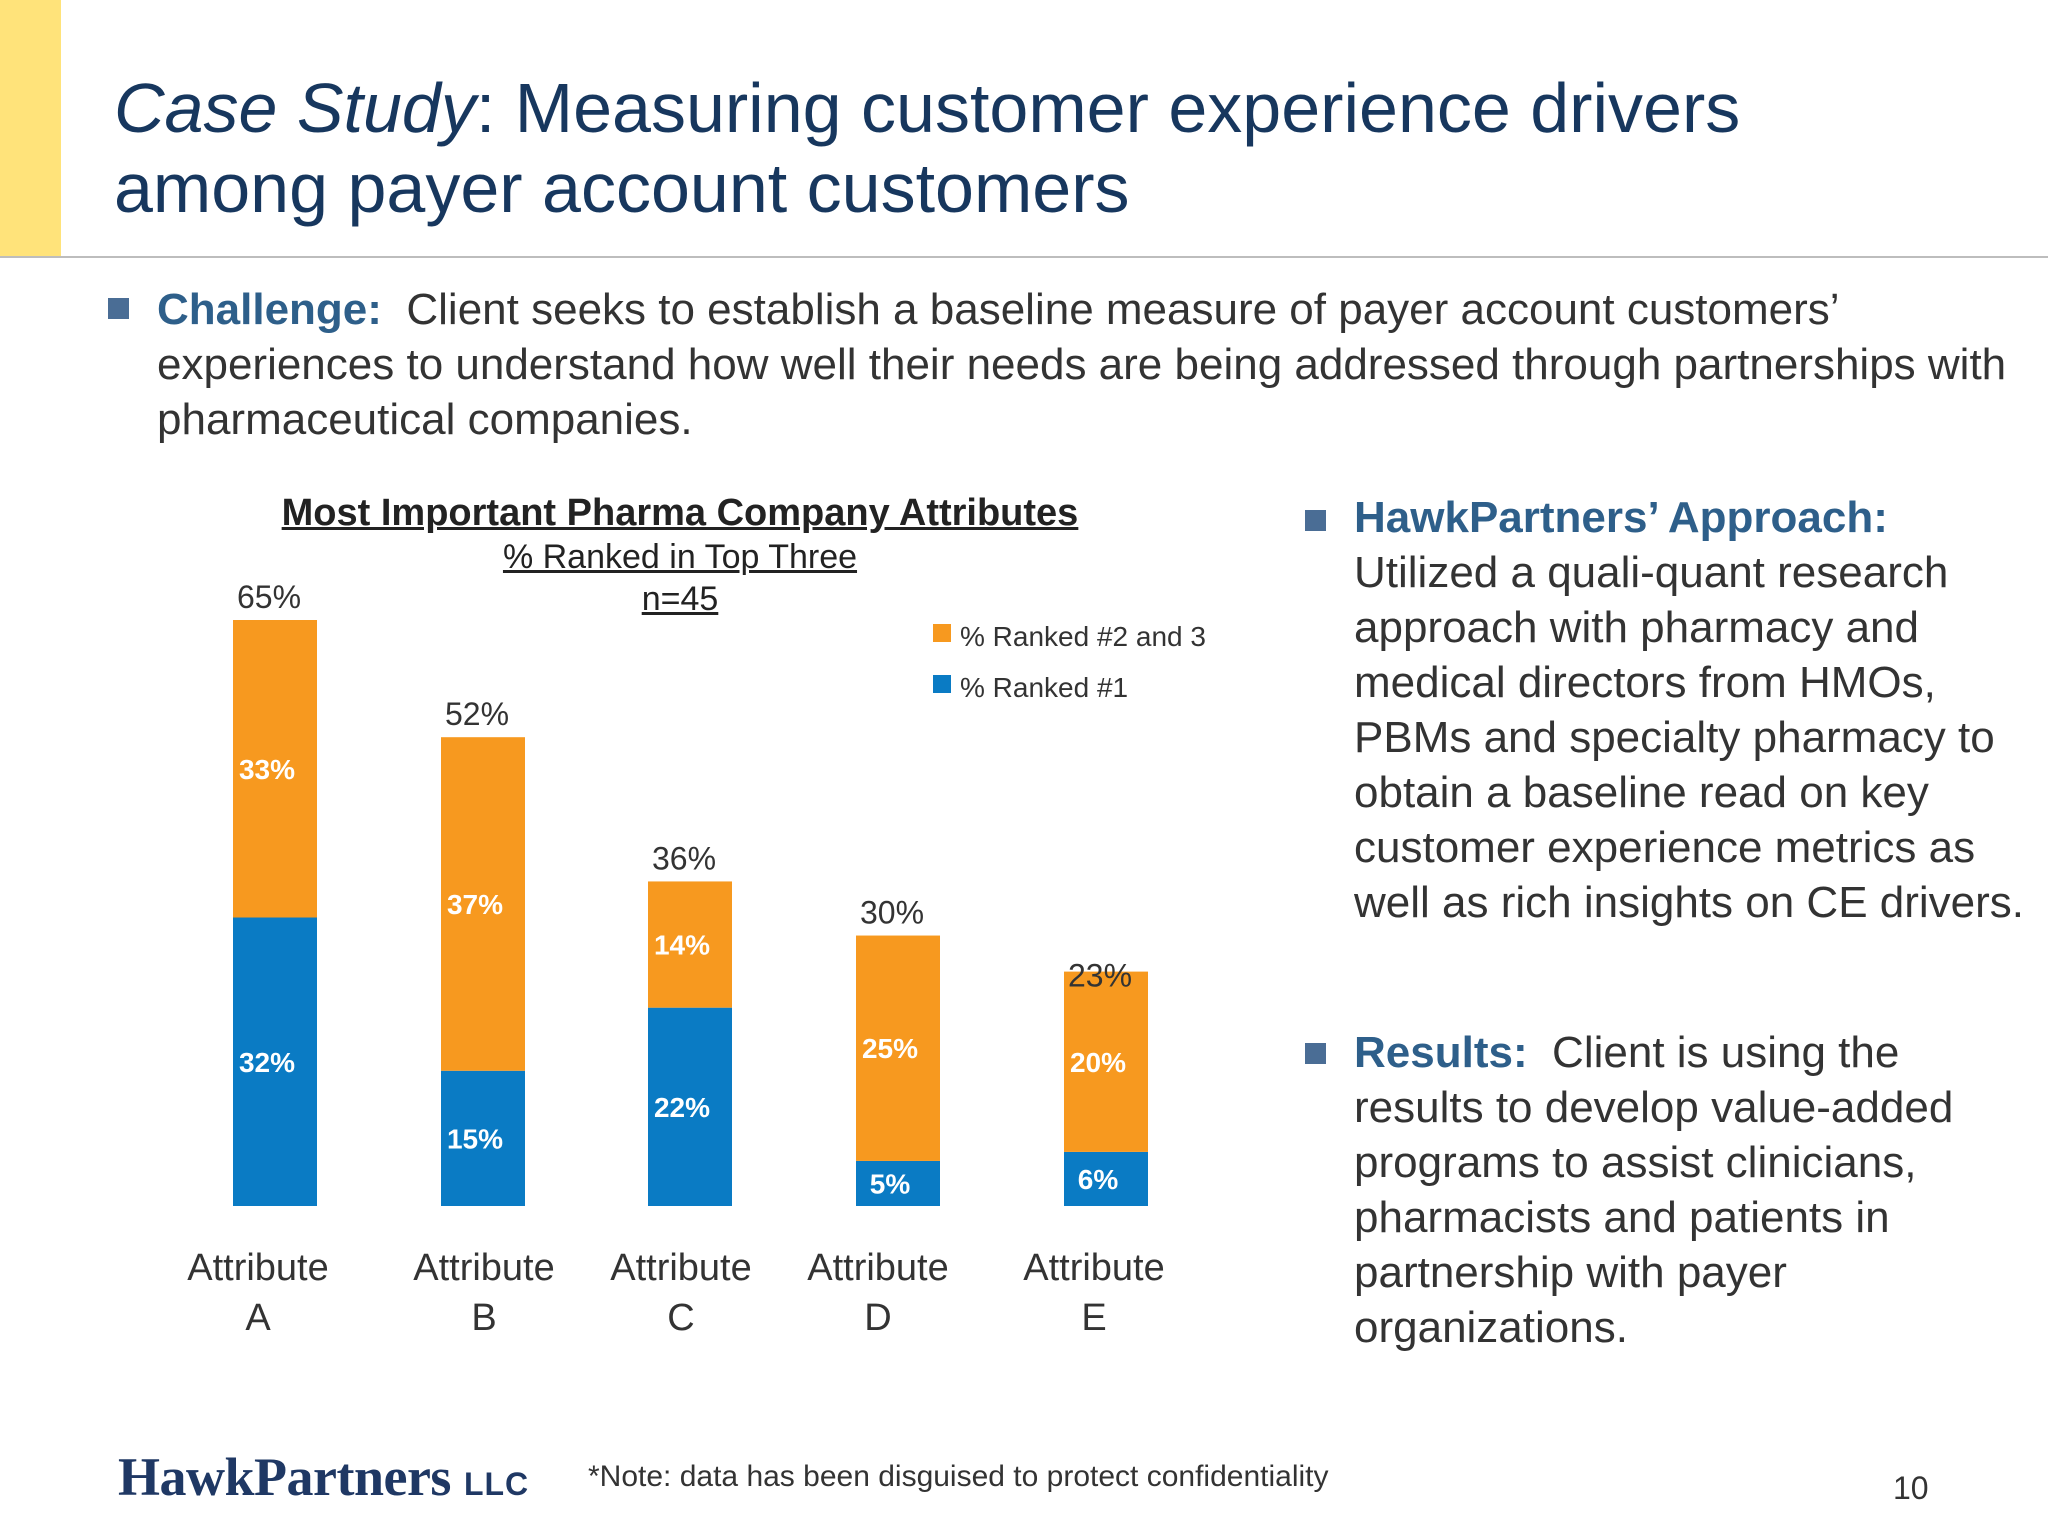 This screenshot has width=2048, height=1536. What do you see at coordinates (475, 1138) in the screenshot?
I see `bar-value-label: 15%` at bounding box center [475, 1138].